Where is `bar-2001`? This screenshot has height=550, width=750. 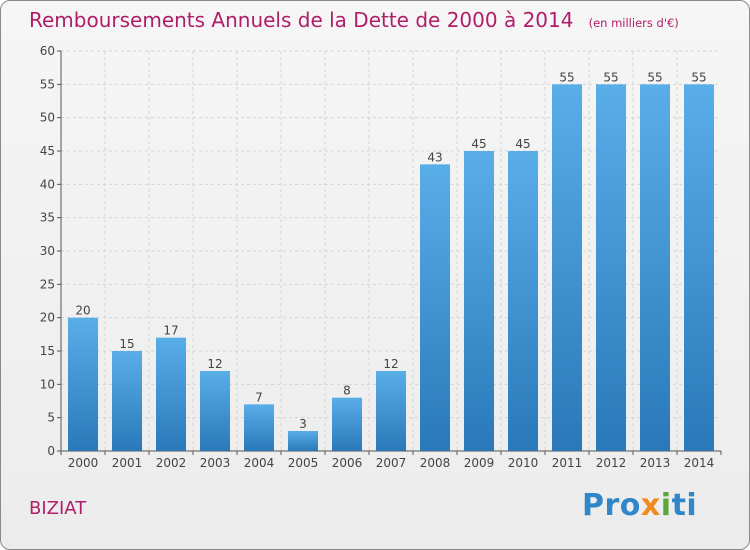
bar-2001 is located at coordinates (127, 401).